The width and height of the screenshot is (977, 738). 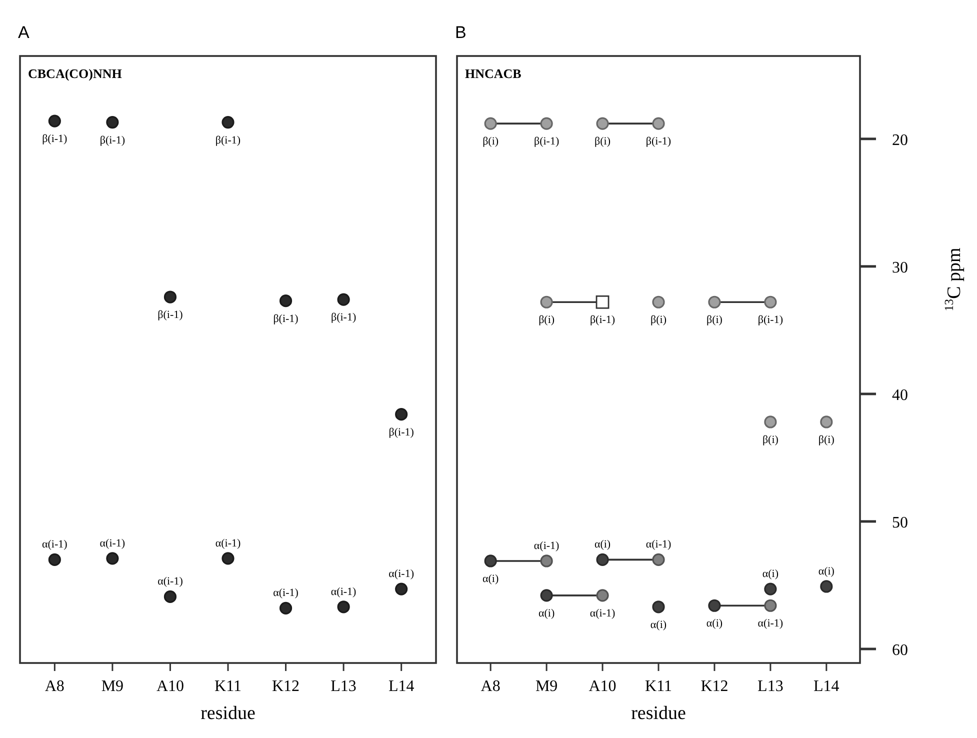 What do you see at coordinates (75, 73) in the screenshot?
I see `text: CBCA(CO)NNH` at bounding box center [75, 73].